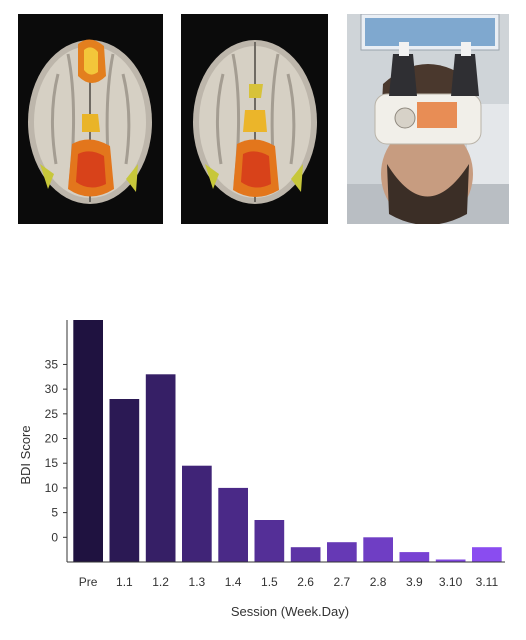 The width and height of the screenshot is (526, 640). Describe the element at coordinates (160, 582) in the screenshot. I see `x-tick-label: 1.2` at that location.